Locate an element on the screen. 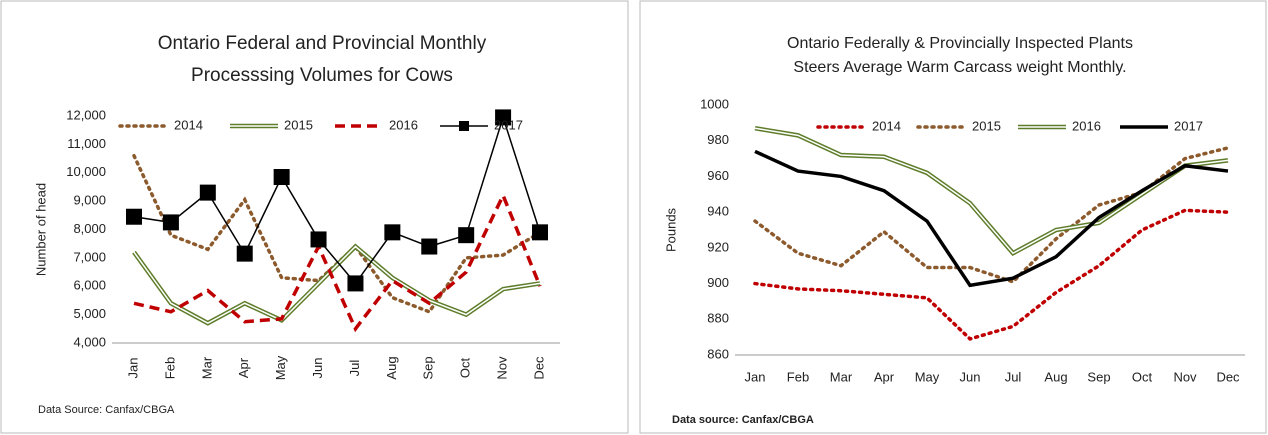  y-axis-label: Number of head is located at coordinates (40, 229).